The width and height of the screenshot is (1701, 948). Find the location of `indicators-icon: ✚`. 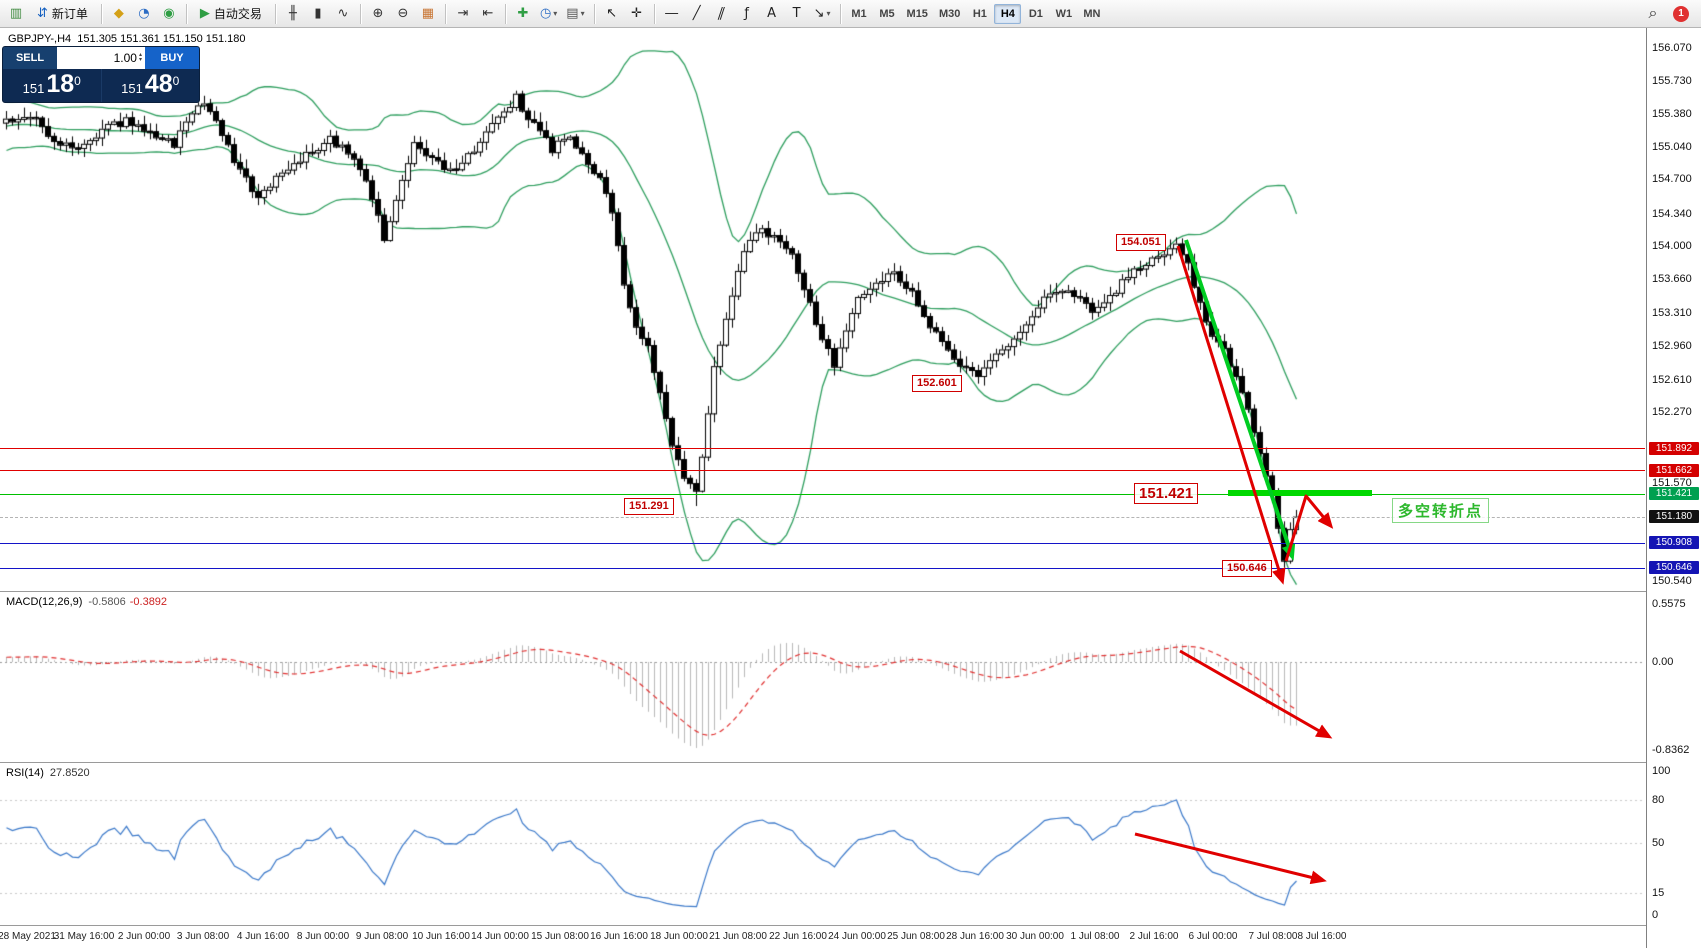

indicators-icon: ✚ is located at coordinates (523, 14).